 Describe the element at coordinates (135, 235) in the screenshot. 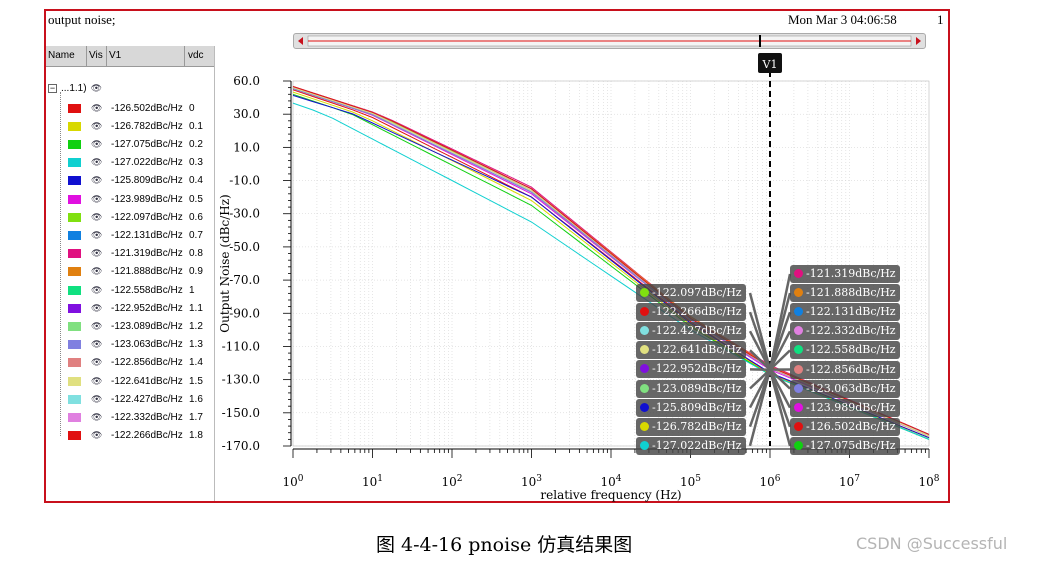

I see `legend-row: 👁 -122.131dBc/Hz 0.7` at that location.